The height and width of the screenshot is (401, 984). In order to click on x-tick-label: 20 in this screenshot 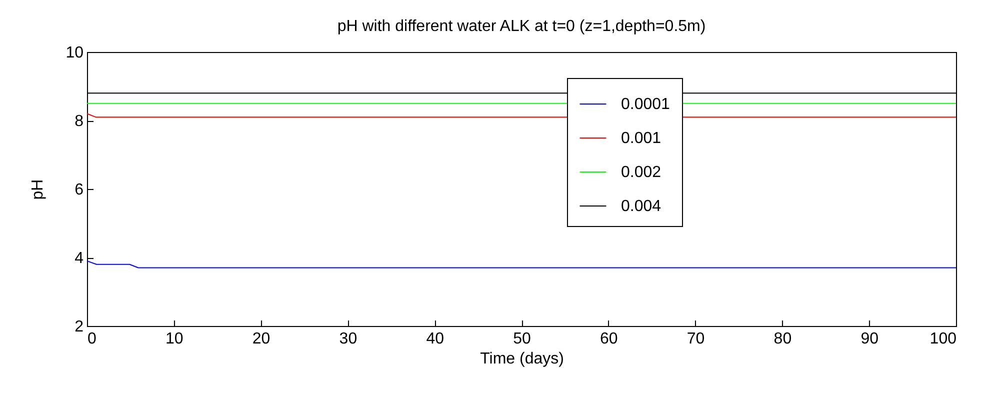, I will do `click(261, 339)`.